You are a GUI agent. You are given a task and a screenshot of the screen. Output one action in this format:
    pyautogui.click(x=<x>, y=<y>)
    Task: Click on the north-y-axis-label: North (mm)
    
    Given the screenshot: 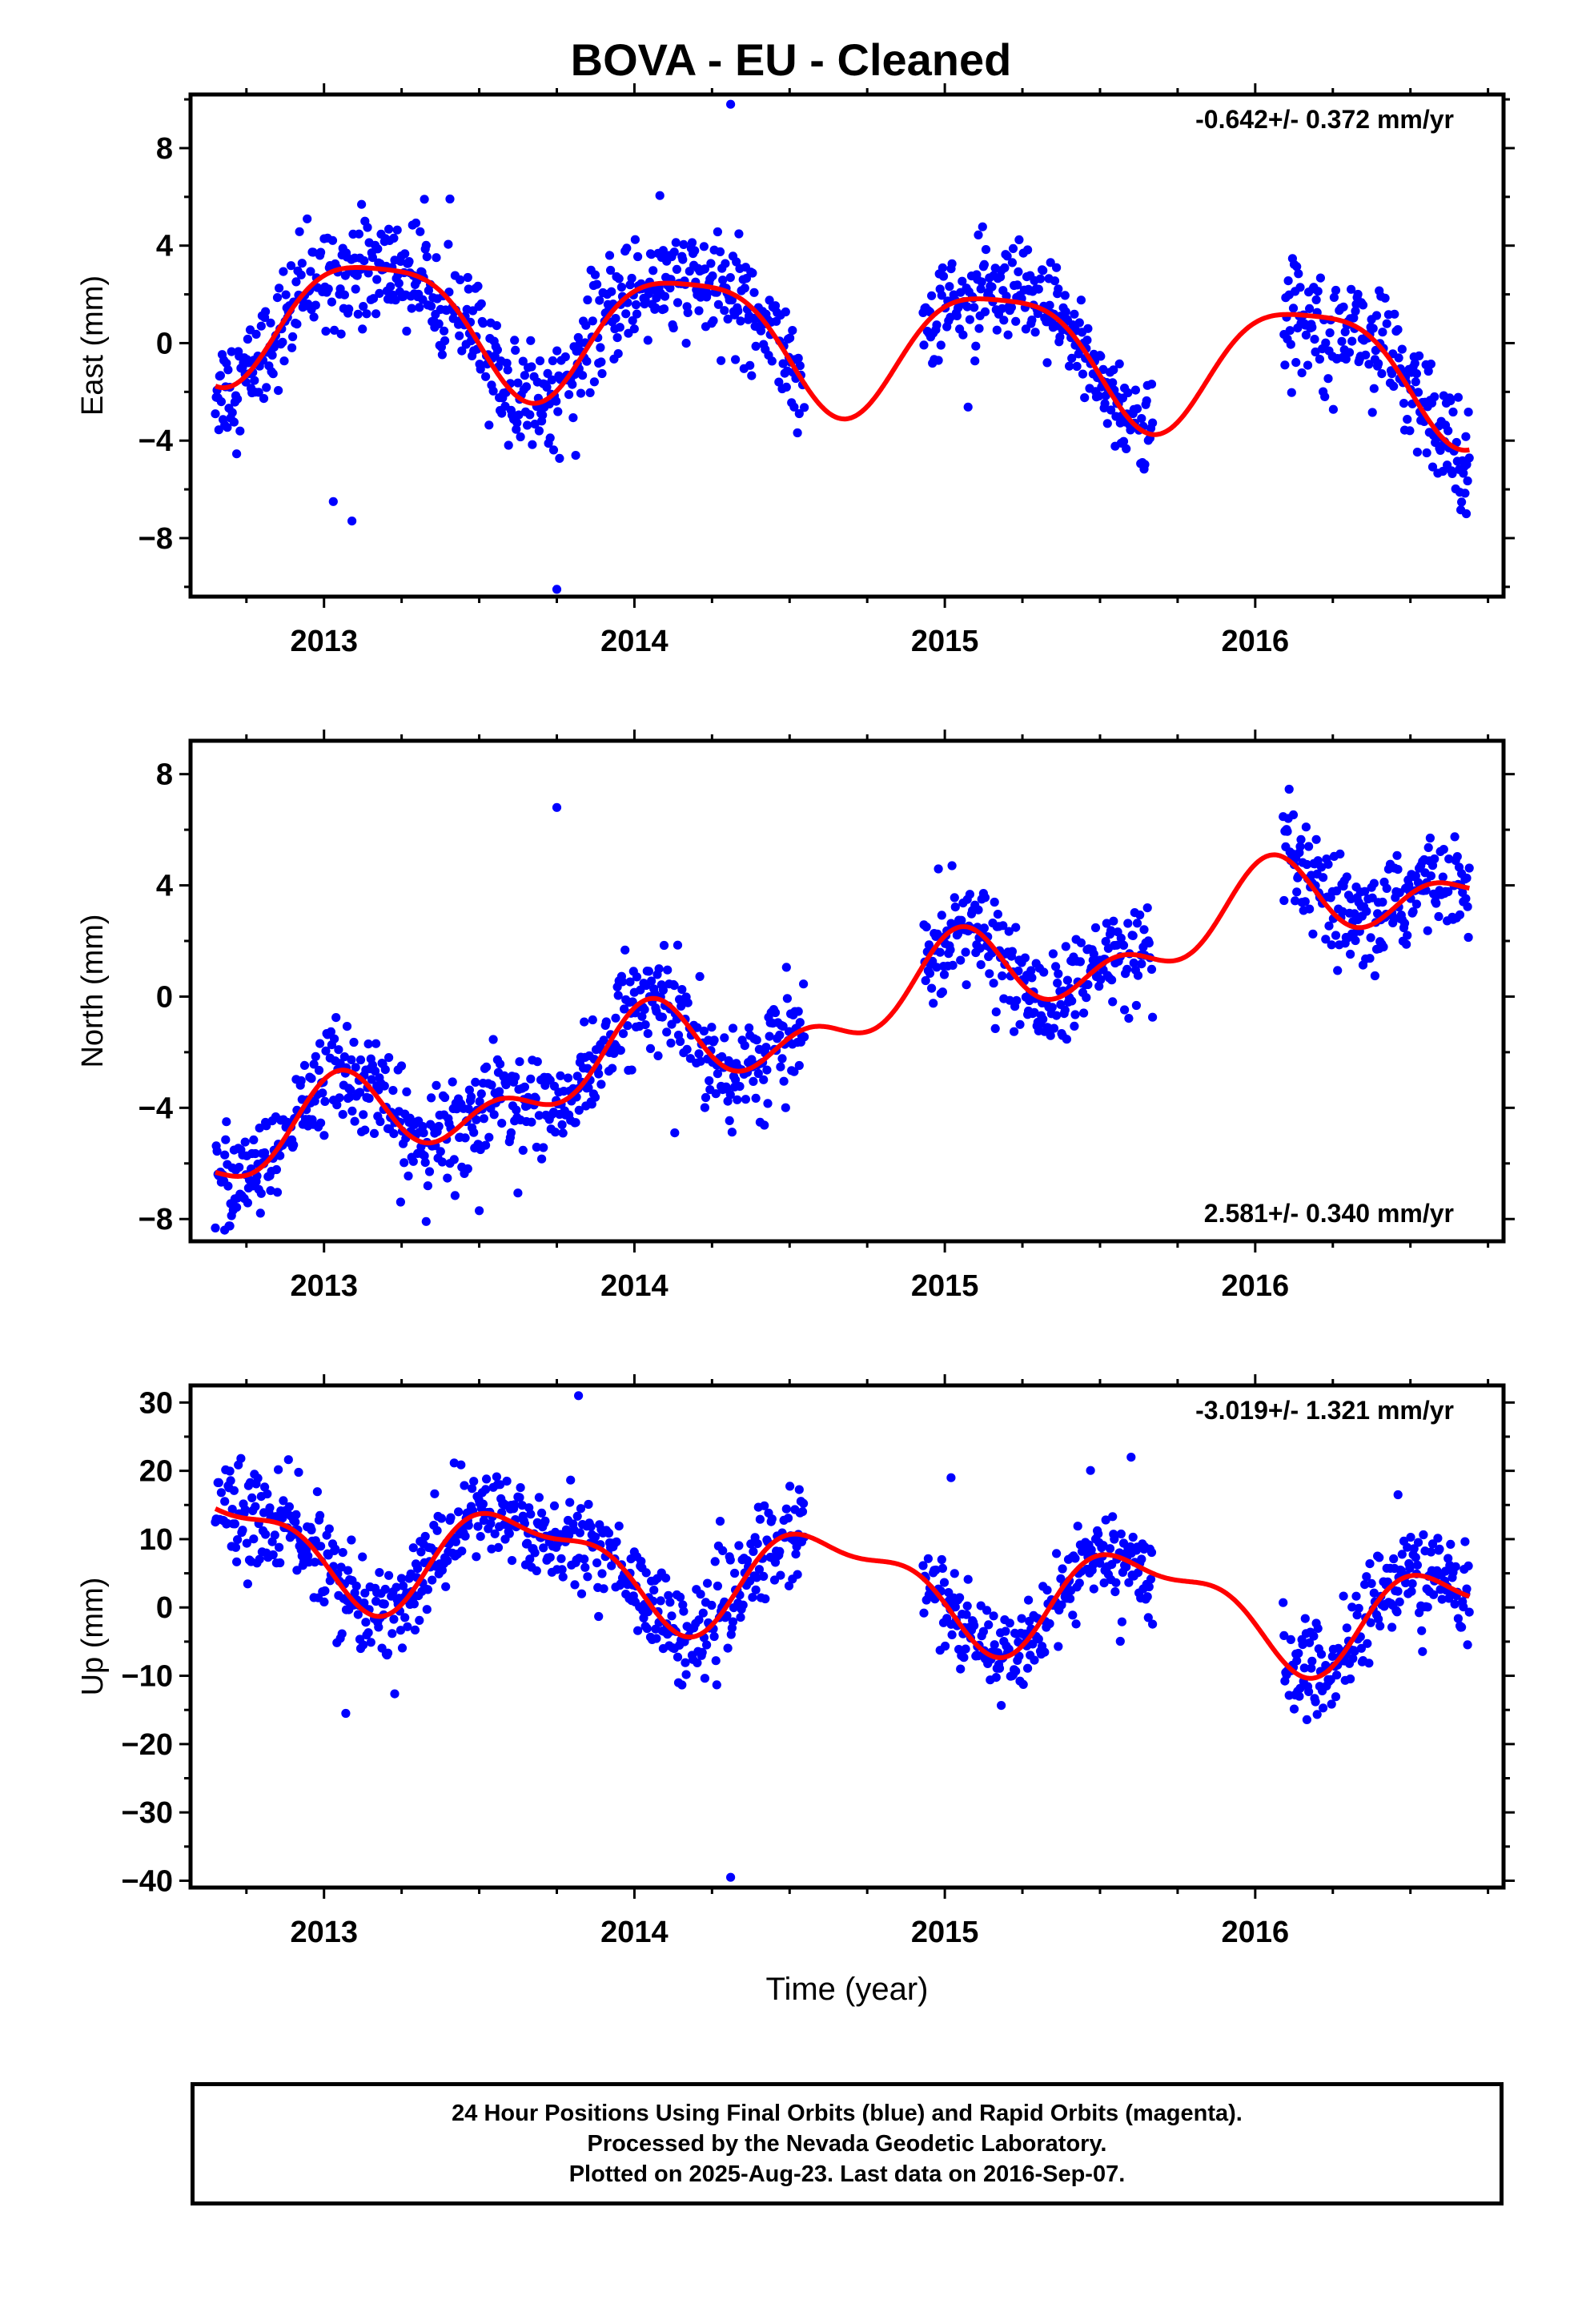 What is the action you would take?
    pyautogui.click(x=93, y=991)
    